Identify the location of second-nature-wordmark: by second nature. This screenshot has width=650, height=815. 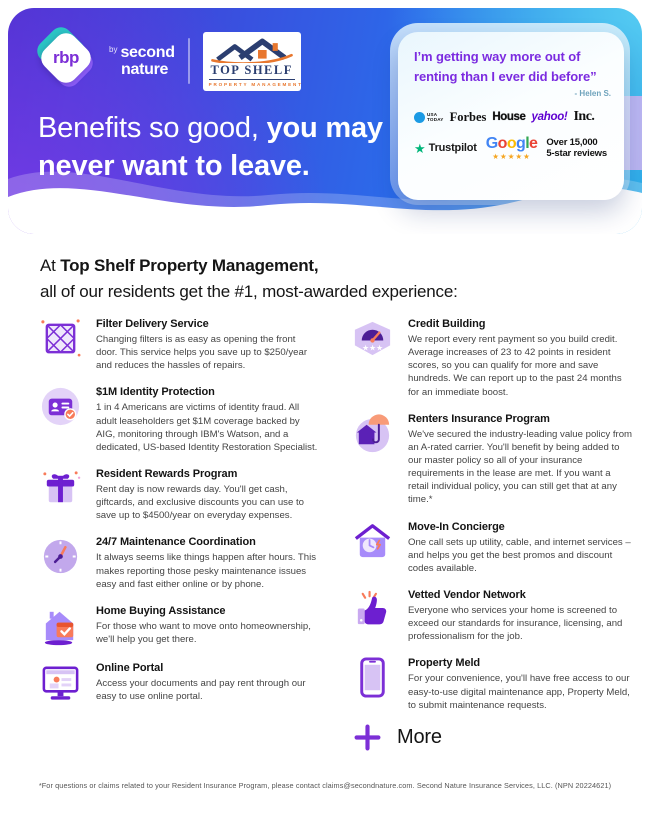
(142, 60).